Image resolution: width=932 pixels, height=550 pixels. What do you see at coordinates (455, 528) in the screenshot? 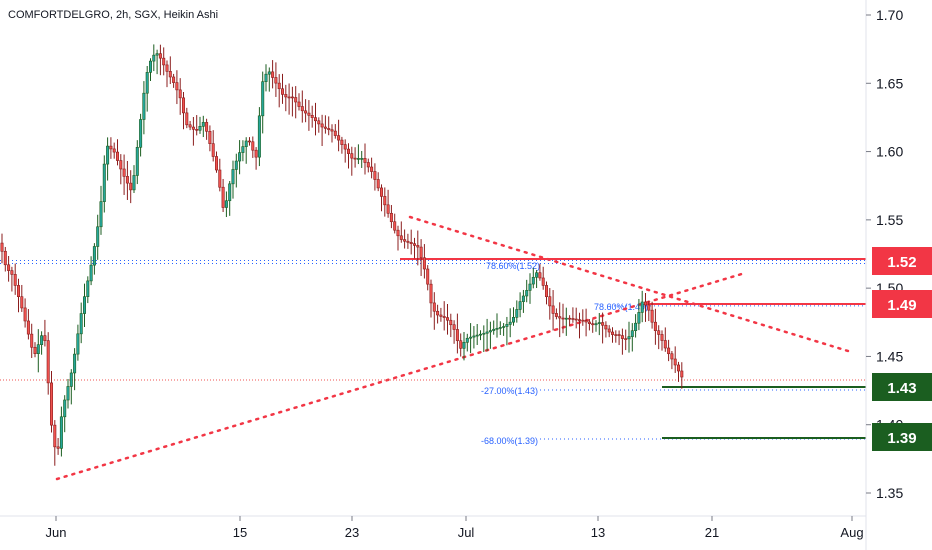
I see `time-axis: Jun 15 23 Jul 13 21 Aug` at bounding box center [455, 528].